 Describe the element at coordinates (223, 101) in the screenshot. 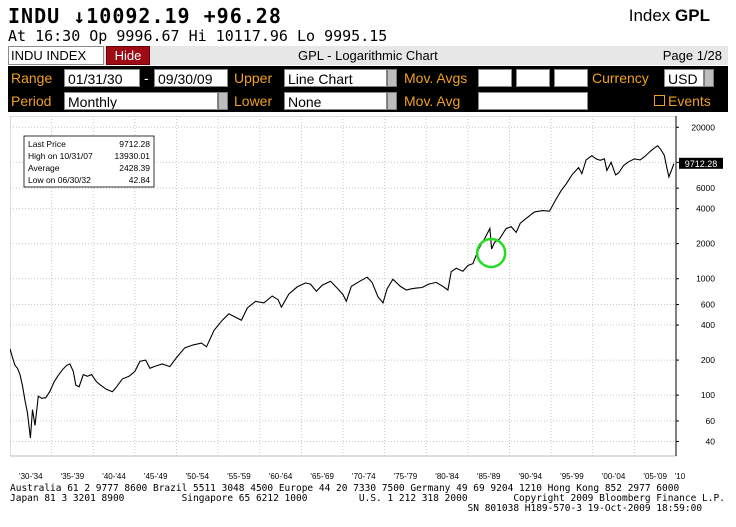

I see `period-dropdown-button` at that location.